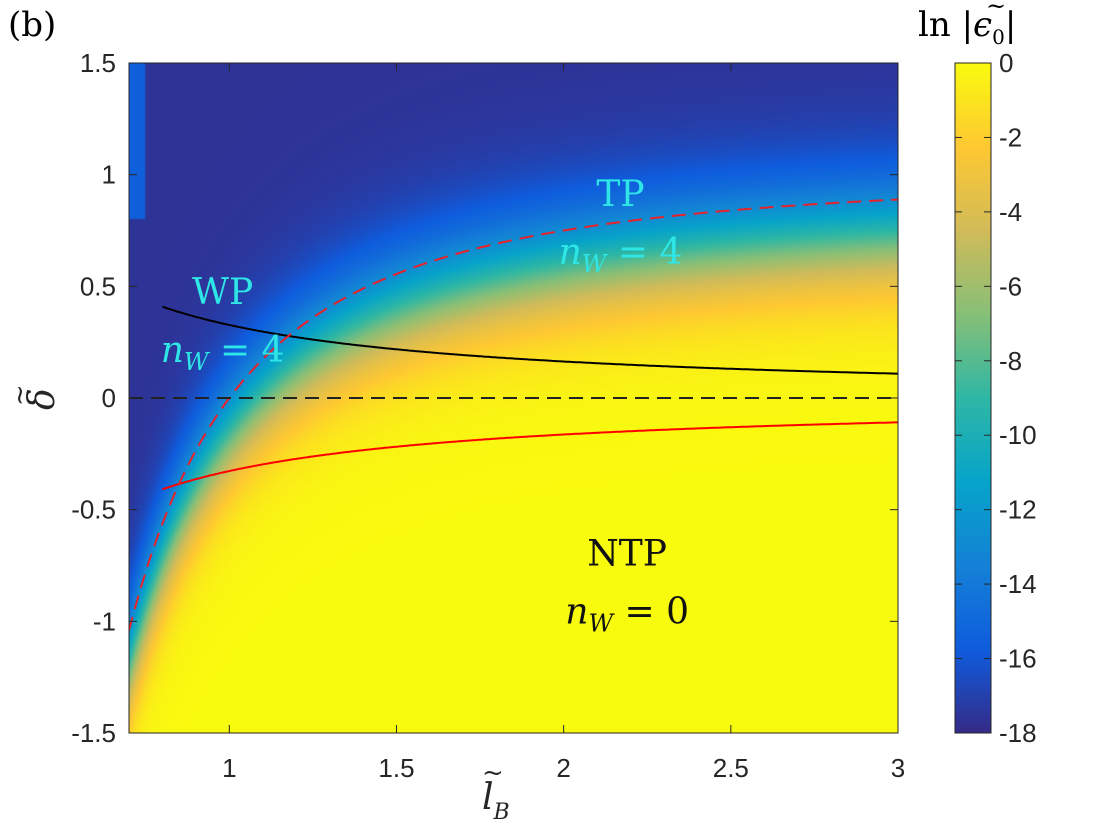 The height and width of the screenshot is (840, 1120). I want to click on x-tick-label: 1, so click(229, 768).